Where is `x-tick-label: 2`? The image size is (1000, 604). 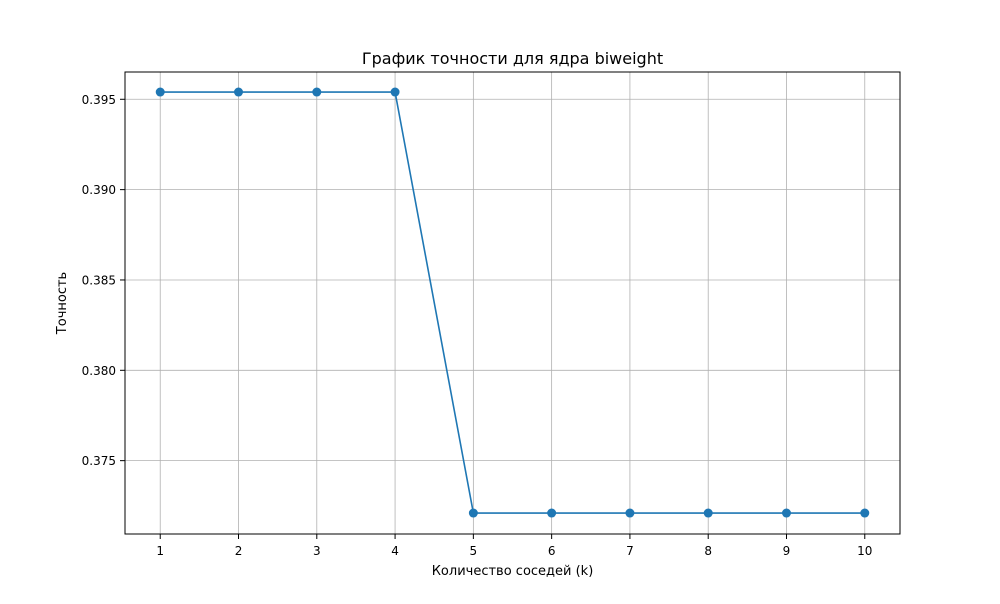
x-tick-label: 2 is located at coordinates (239, 551).